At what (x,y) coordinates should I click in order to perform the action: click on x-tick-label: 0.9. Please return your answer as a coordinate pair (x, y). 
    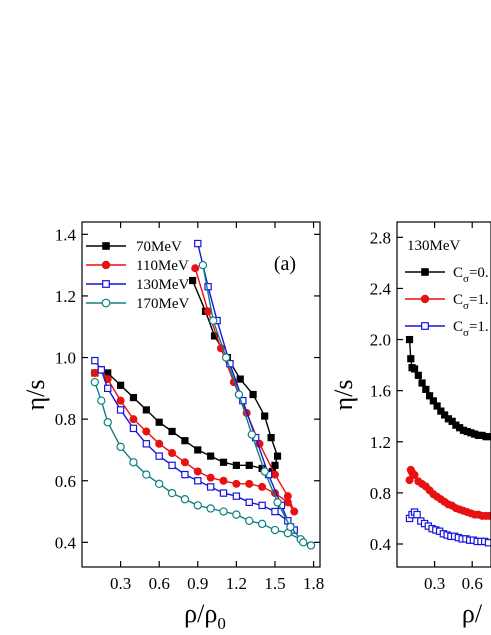
    Looking at the image, I should click on (197, 583).